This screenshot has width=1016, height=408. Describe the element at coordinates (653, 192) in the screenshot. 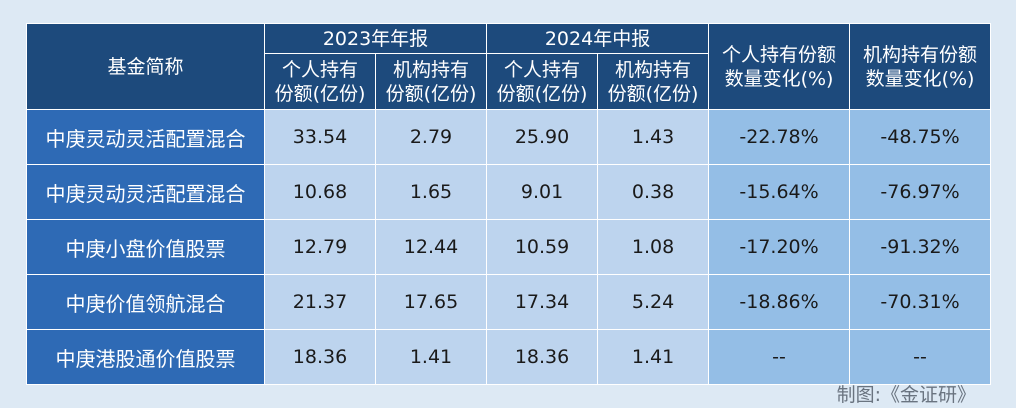

I see `institution-share-2024-cell: 0.38` at that location.